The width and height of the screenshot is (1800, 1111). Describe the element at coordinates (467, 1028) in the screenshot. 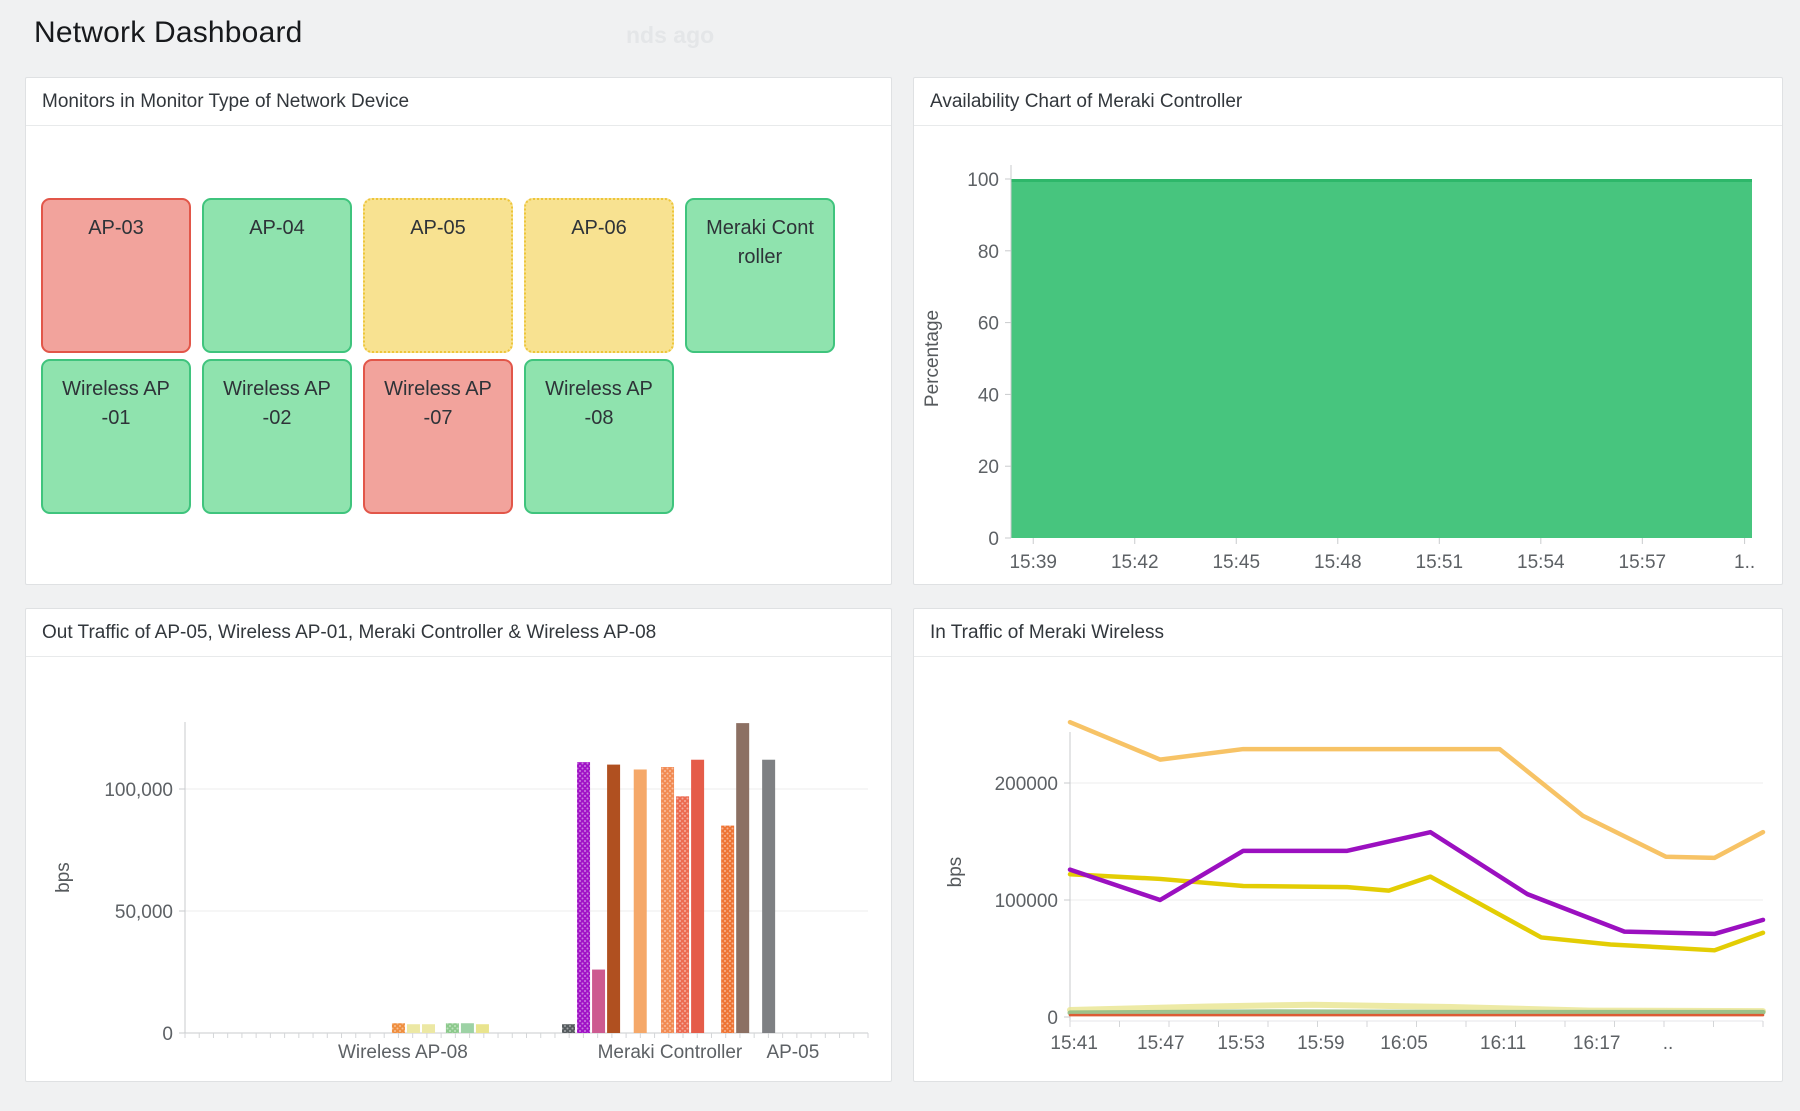

I see `bar-#9dd2a5` at that location.